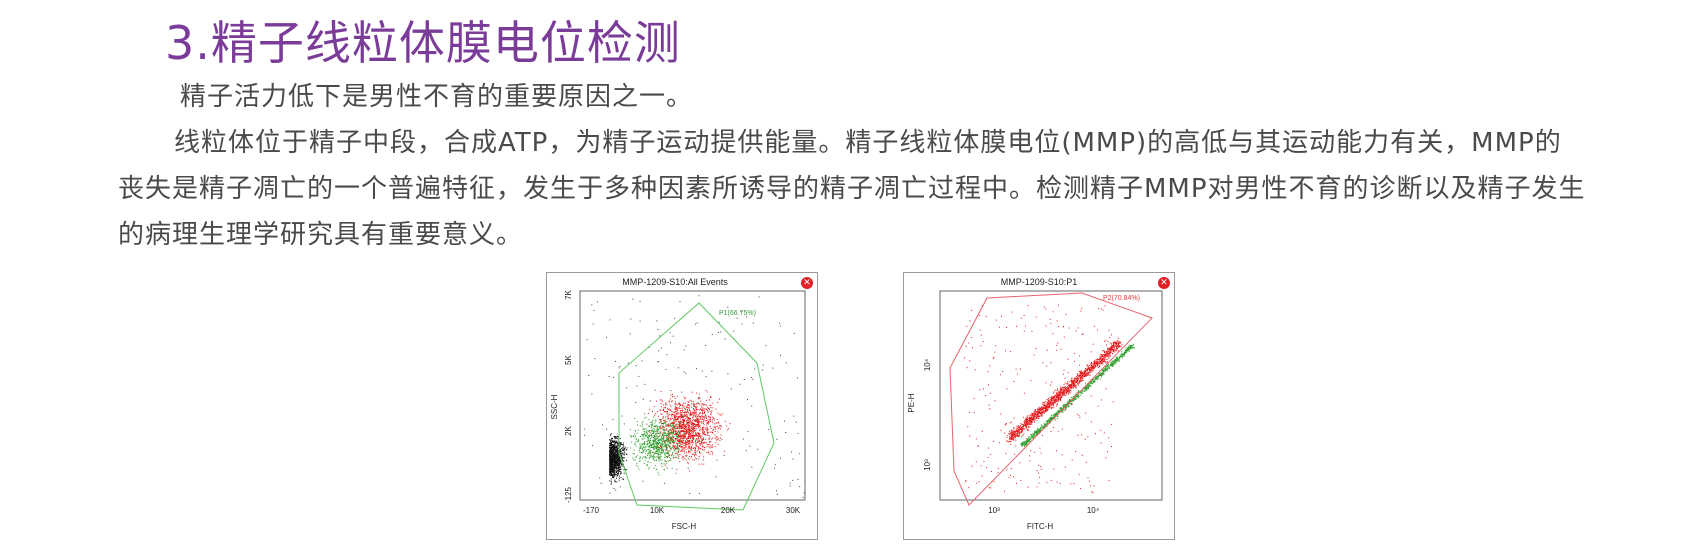 The width and height of the screenshot is (1698, 556). Describe the element at coordinates (568, 494) in the screenshot. I see `plot1-ytick: -125` at that location.